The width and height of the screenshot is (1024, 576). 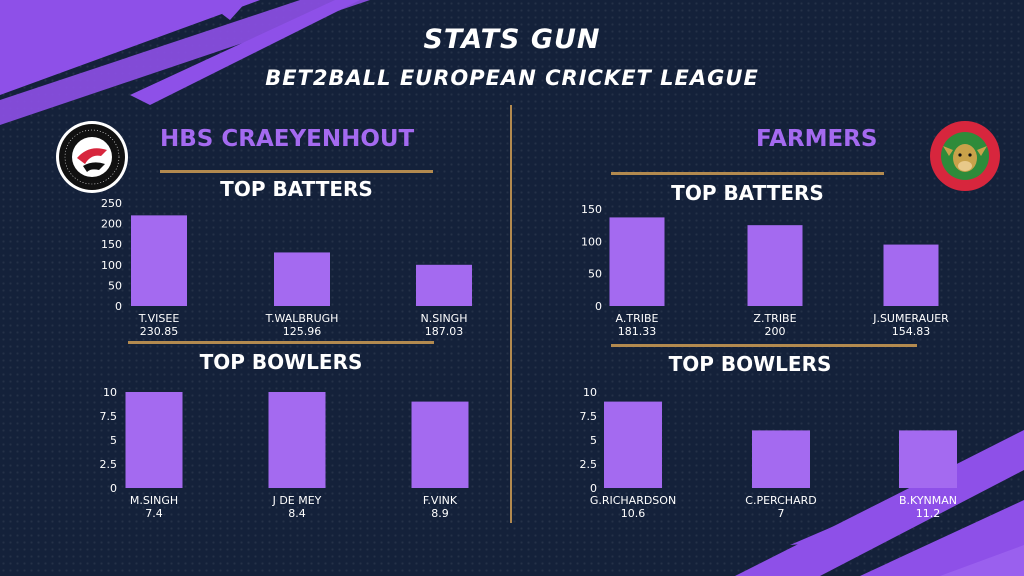 I want to click on divider-right-middle, so click(x=764, y=345).